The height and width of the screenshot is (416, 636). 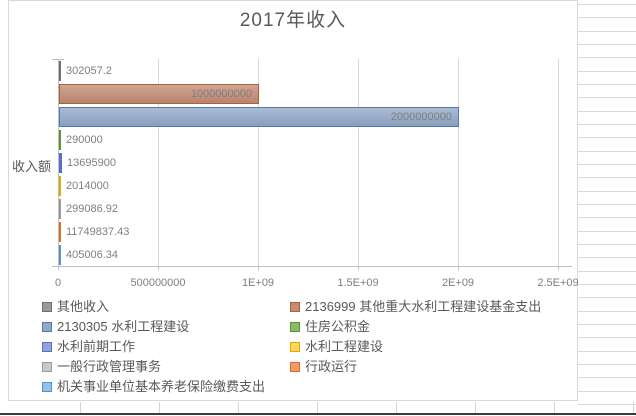 I want to click on legend-item-series-6: 水利工程建设, so click(x=336, y=347).